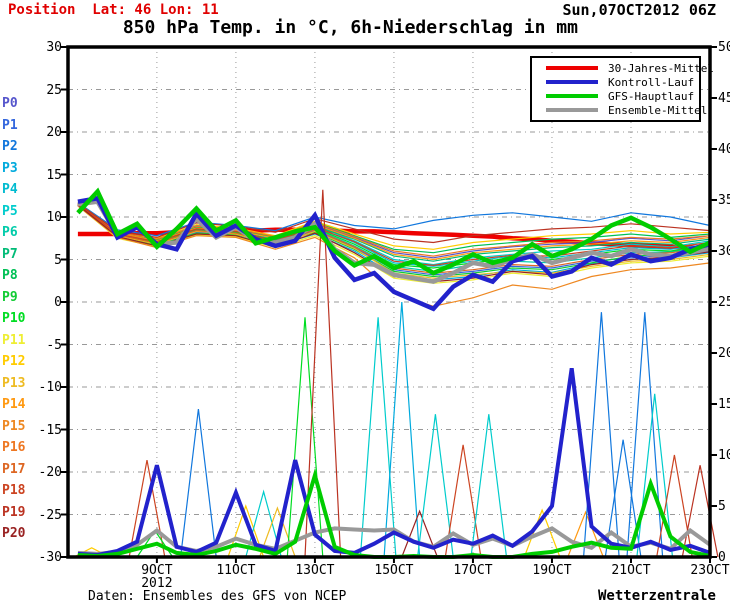 Image resolution: width=730 pixels, height=609 pixels. What do you see at coordinates (10, 254) in the screenshot?
I see `member-label-p7: P7` at bounding box center [10, 254].